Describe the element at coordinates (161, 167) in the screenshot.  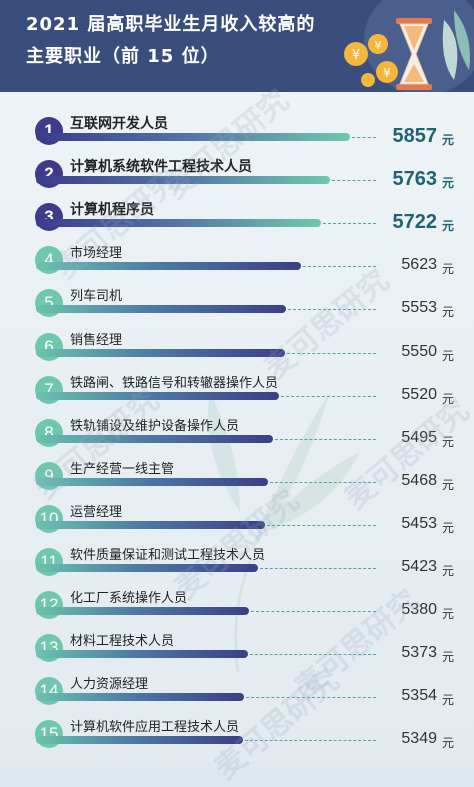
I see `occupation-label: 计算机系统软件工程技术人员` at that location.